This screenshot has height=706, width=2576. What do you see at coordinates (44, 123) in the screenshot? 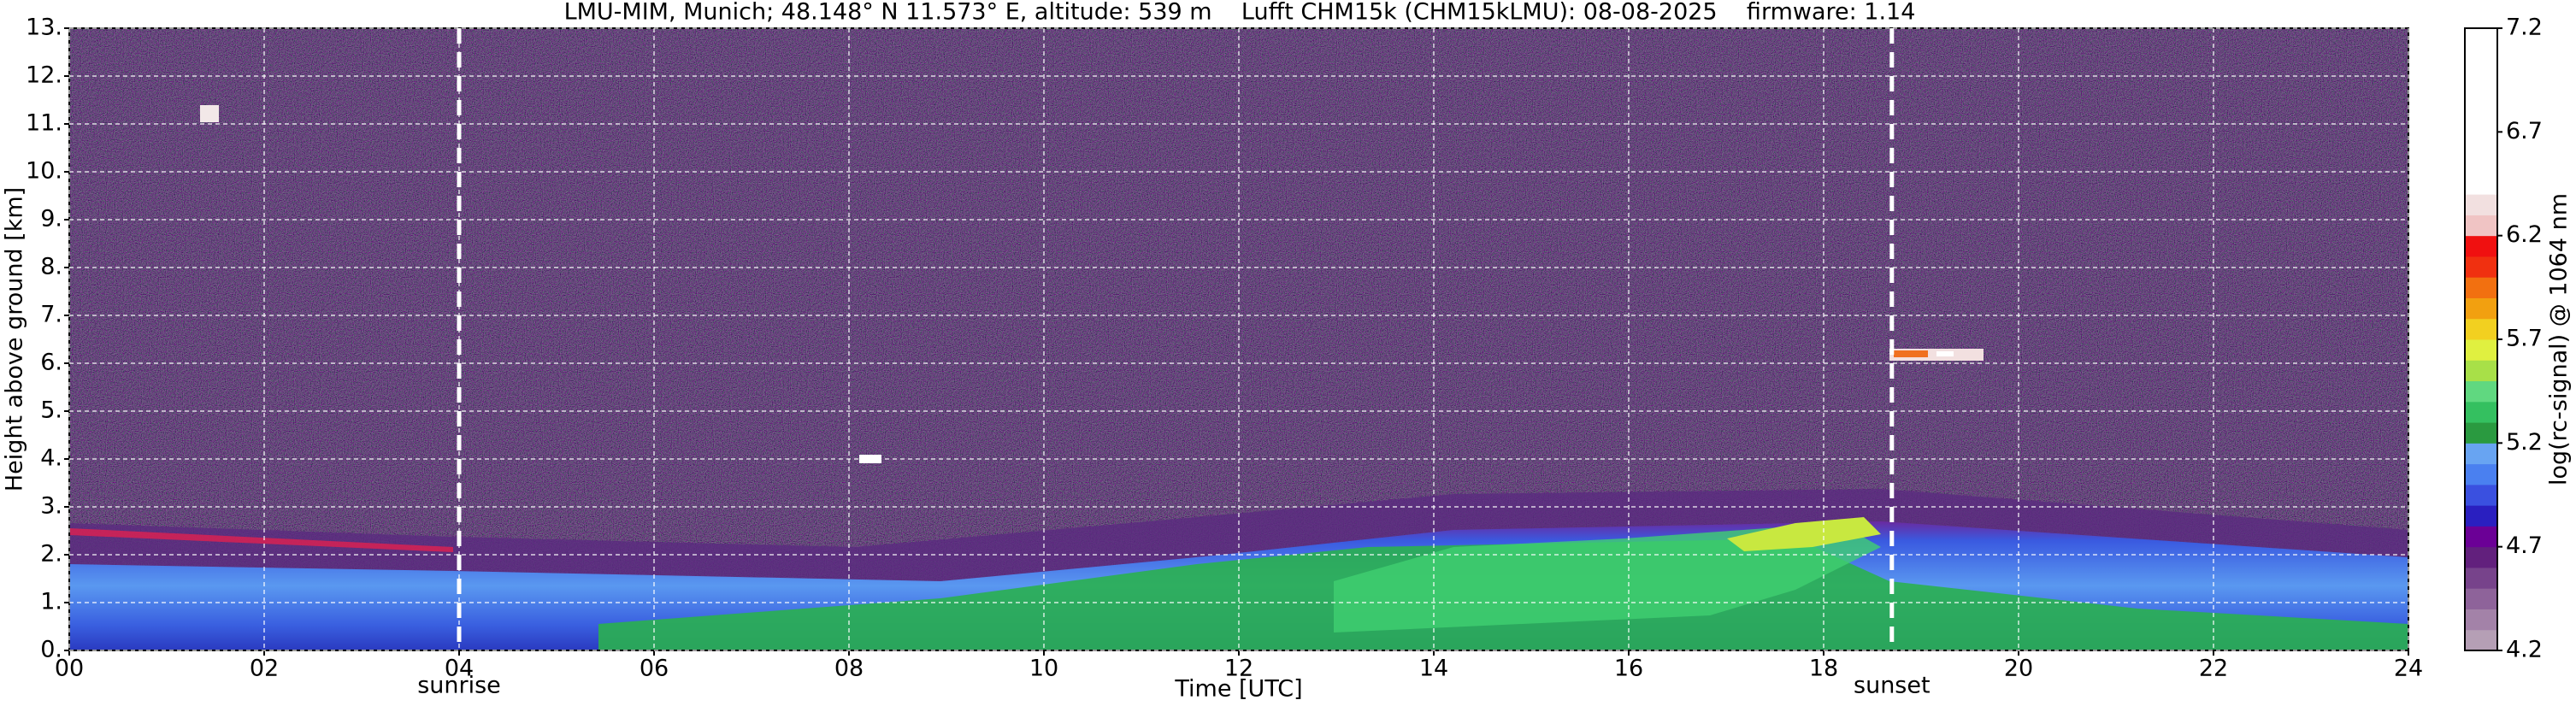
I see `y-tick-label: 11.` at bounding box center [44, 123].